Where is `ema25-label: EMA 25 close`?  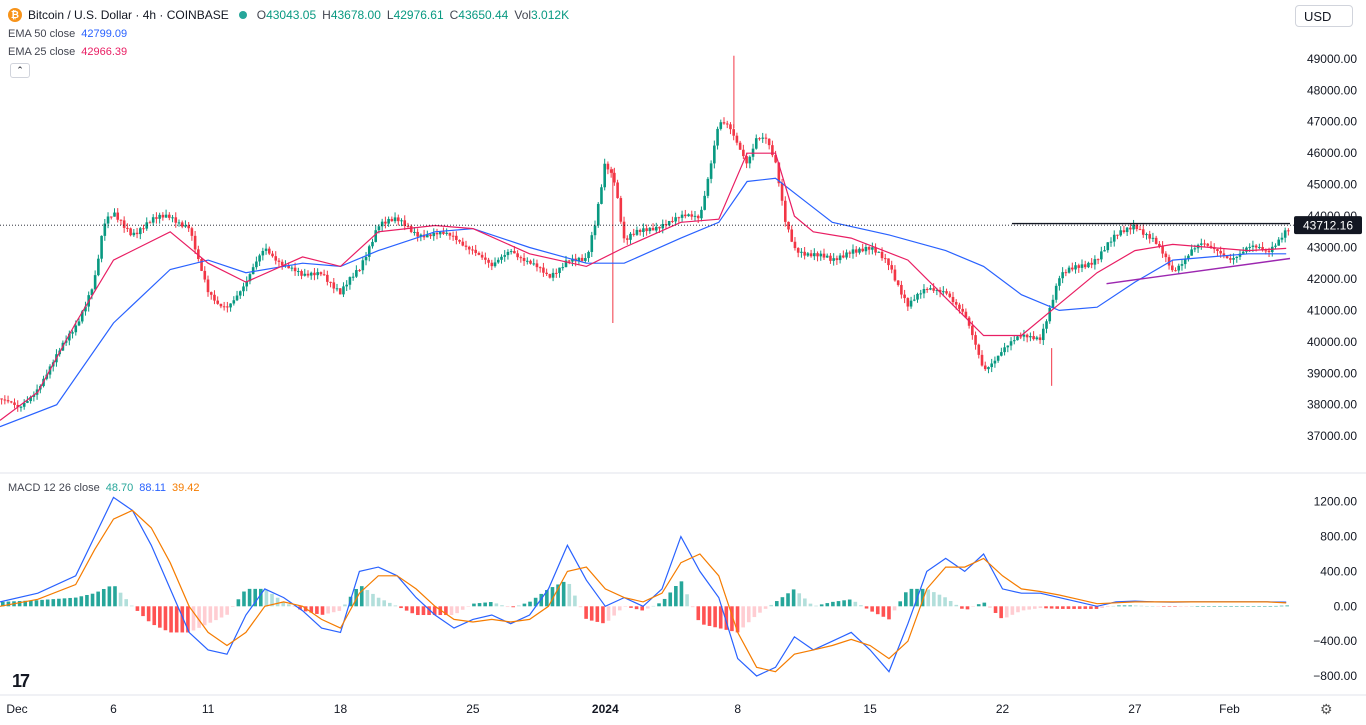
ema25-label: EMA 25 close is located at coordinates (42, 52).